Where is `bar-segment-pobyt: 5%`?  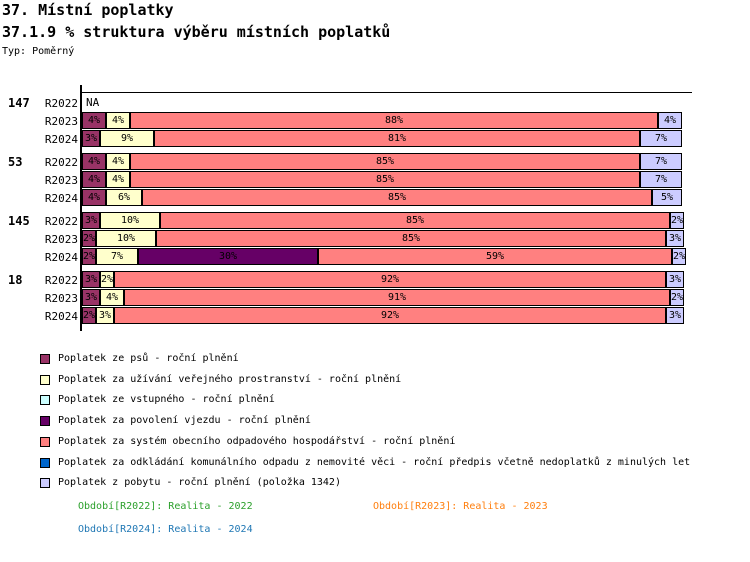 bar-segment-pobyt: 5% is located at coordinates (667, 197).